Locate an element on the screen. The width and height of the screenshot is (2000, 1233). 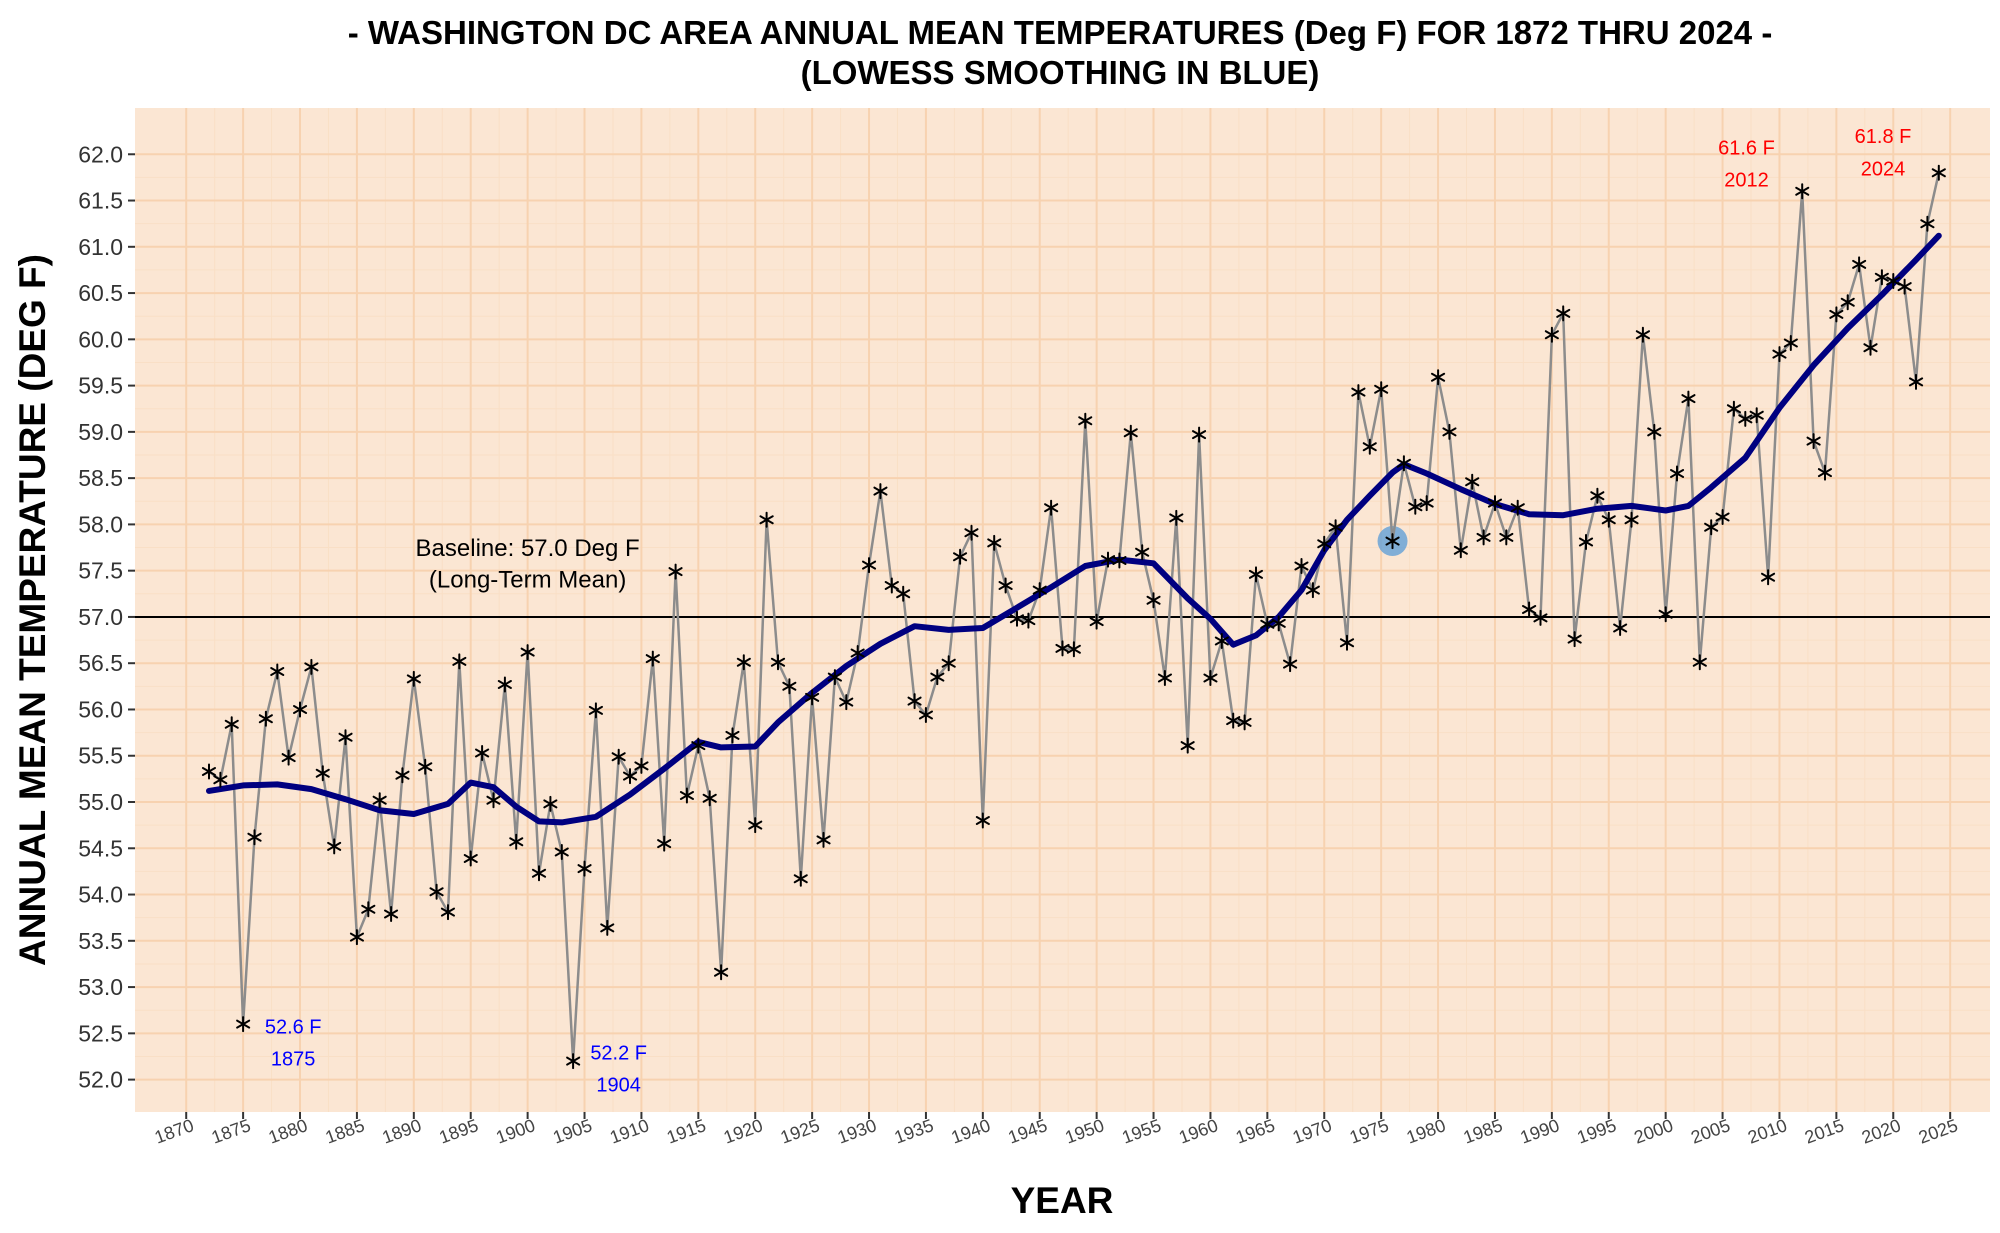
x-tick-label: 1915 is located at coordinates (686, 1131).